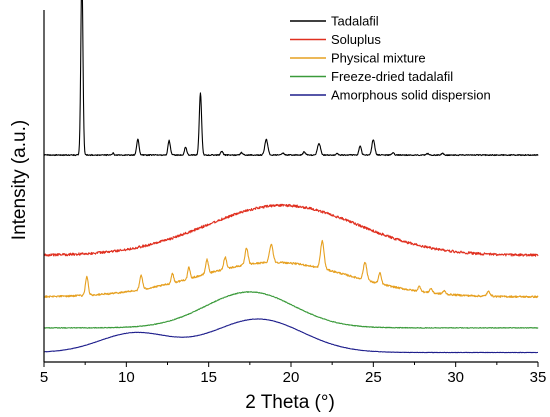  Describe the element at coordinates (538, 377) in the screenshot. I see `x-tick-label: 35` at that location.